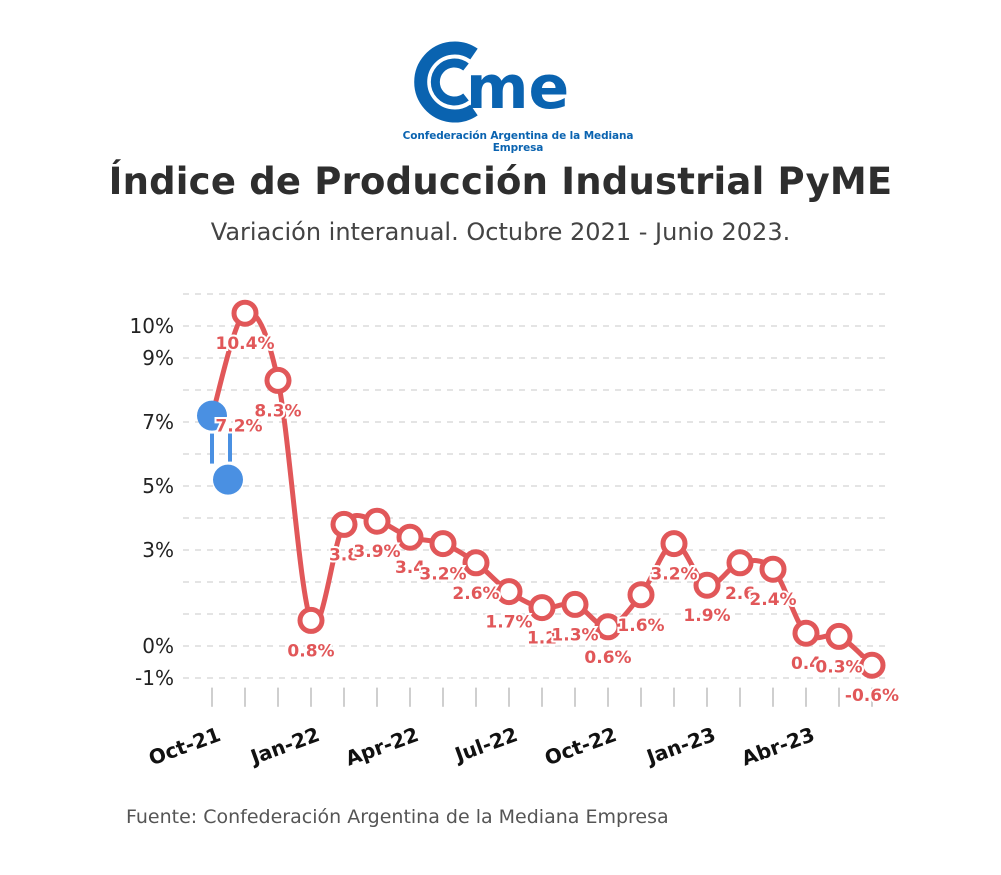 This screenshot has height=875, width=1001. I want to click on data-label: 1.3%, so click(574, 635).